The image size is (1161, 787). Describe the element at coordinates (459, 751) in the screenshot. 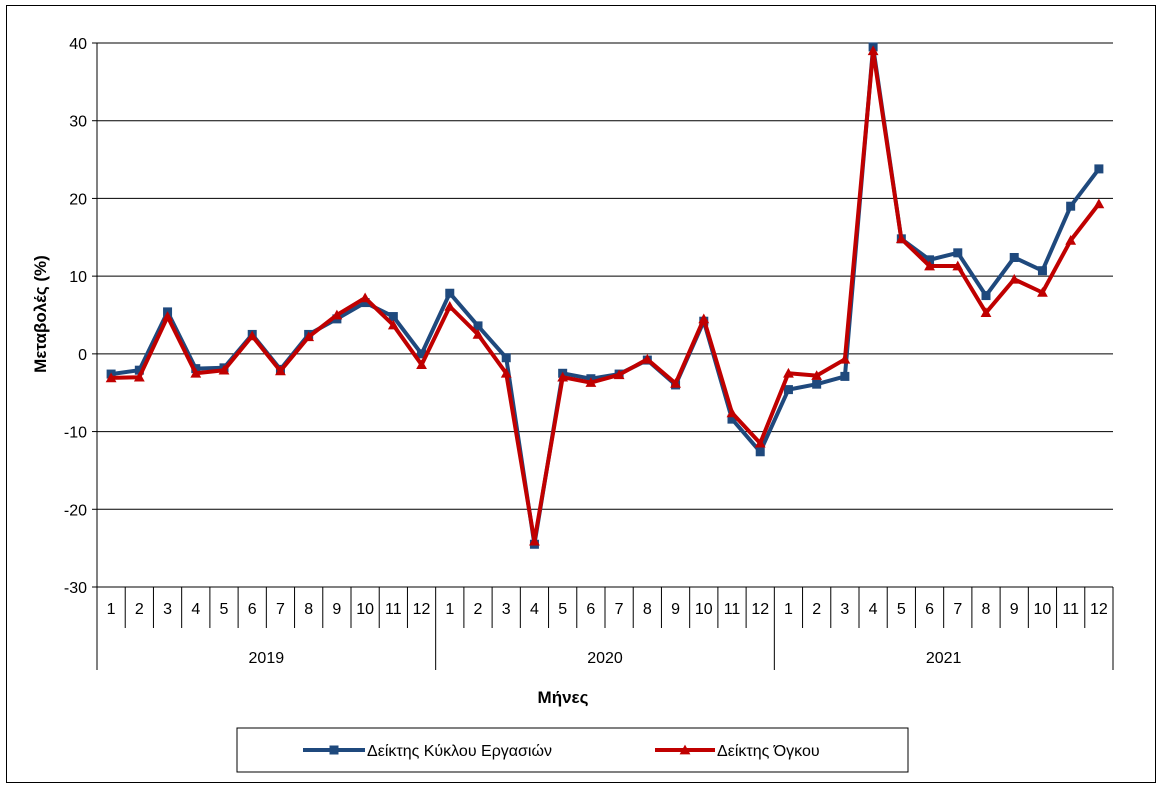

I see `legend-label: Δείκτης Κύκλου Εργασιών` at that location.